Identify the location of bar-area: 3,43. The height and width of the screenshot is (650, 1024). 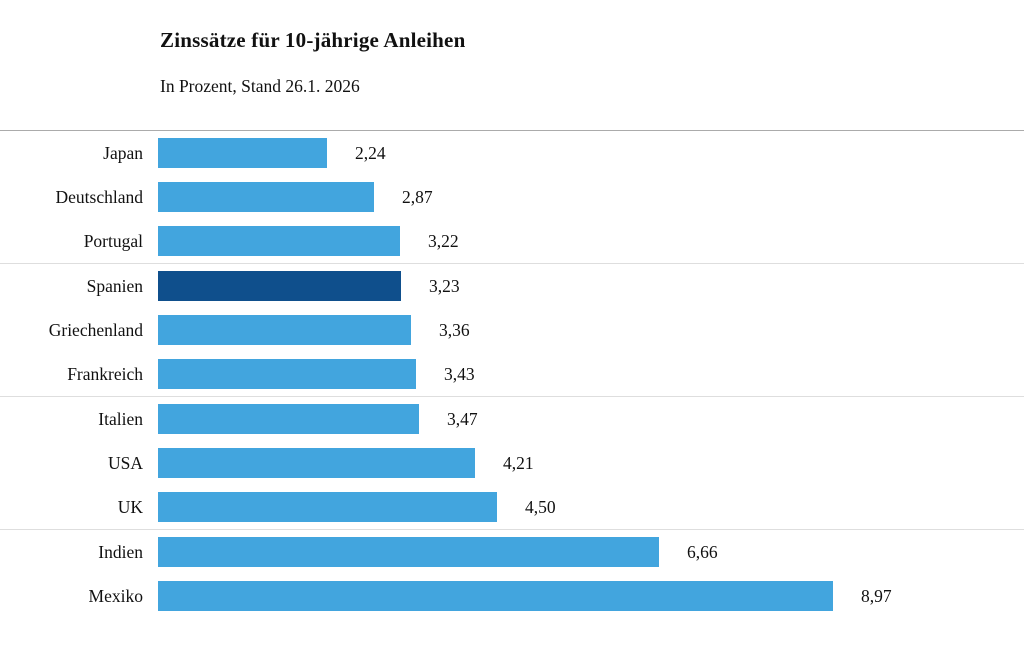
(591, 374).